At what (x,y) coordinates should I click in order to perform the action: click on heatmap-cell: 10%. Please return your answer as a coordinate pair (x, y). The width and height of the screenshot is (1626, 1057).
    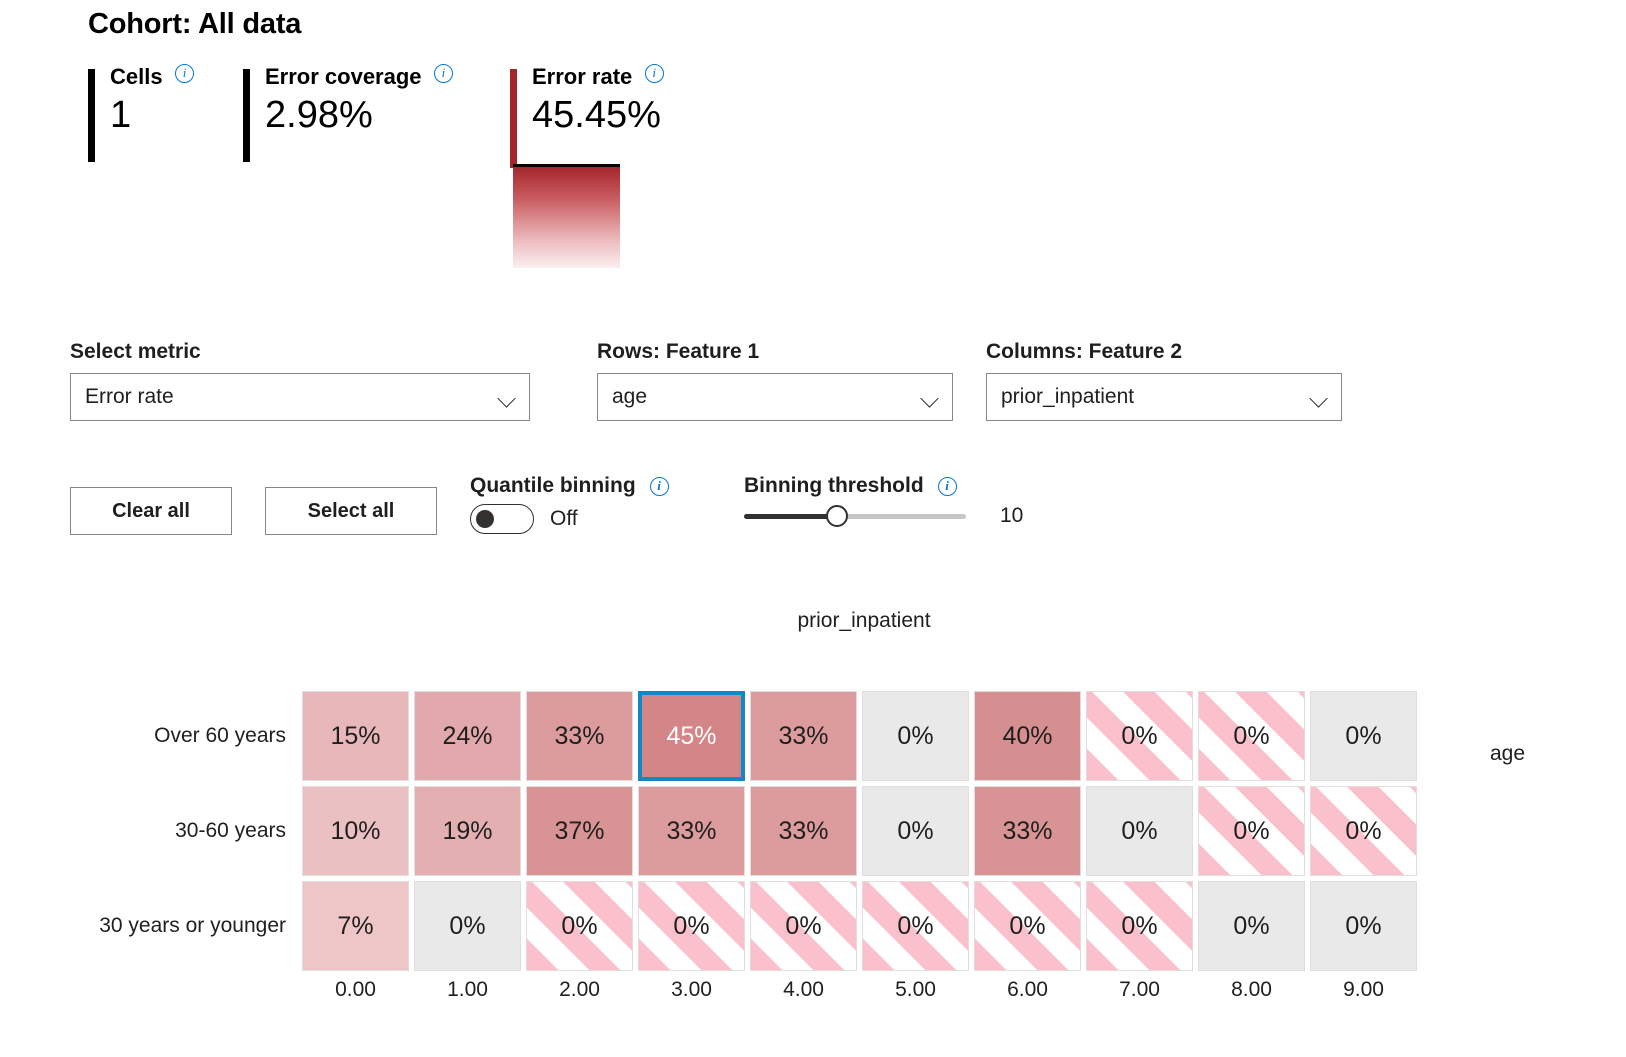
    Looking at the image, I should click on (355, 831).